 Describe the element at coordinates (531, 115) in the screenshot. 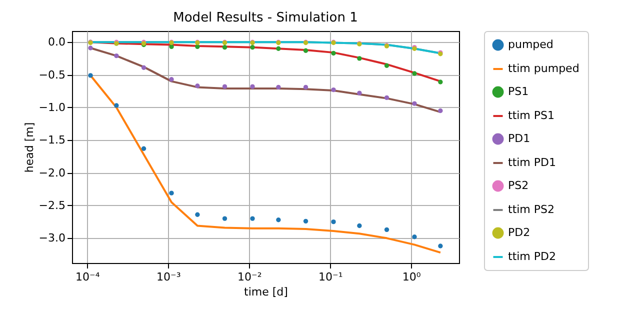

I see `legend-label: ttim PS1` at that location.